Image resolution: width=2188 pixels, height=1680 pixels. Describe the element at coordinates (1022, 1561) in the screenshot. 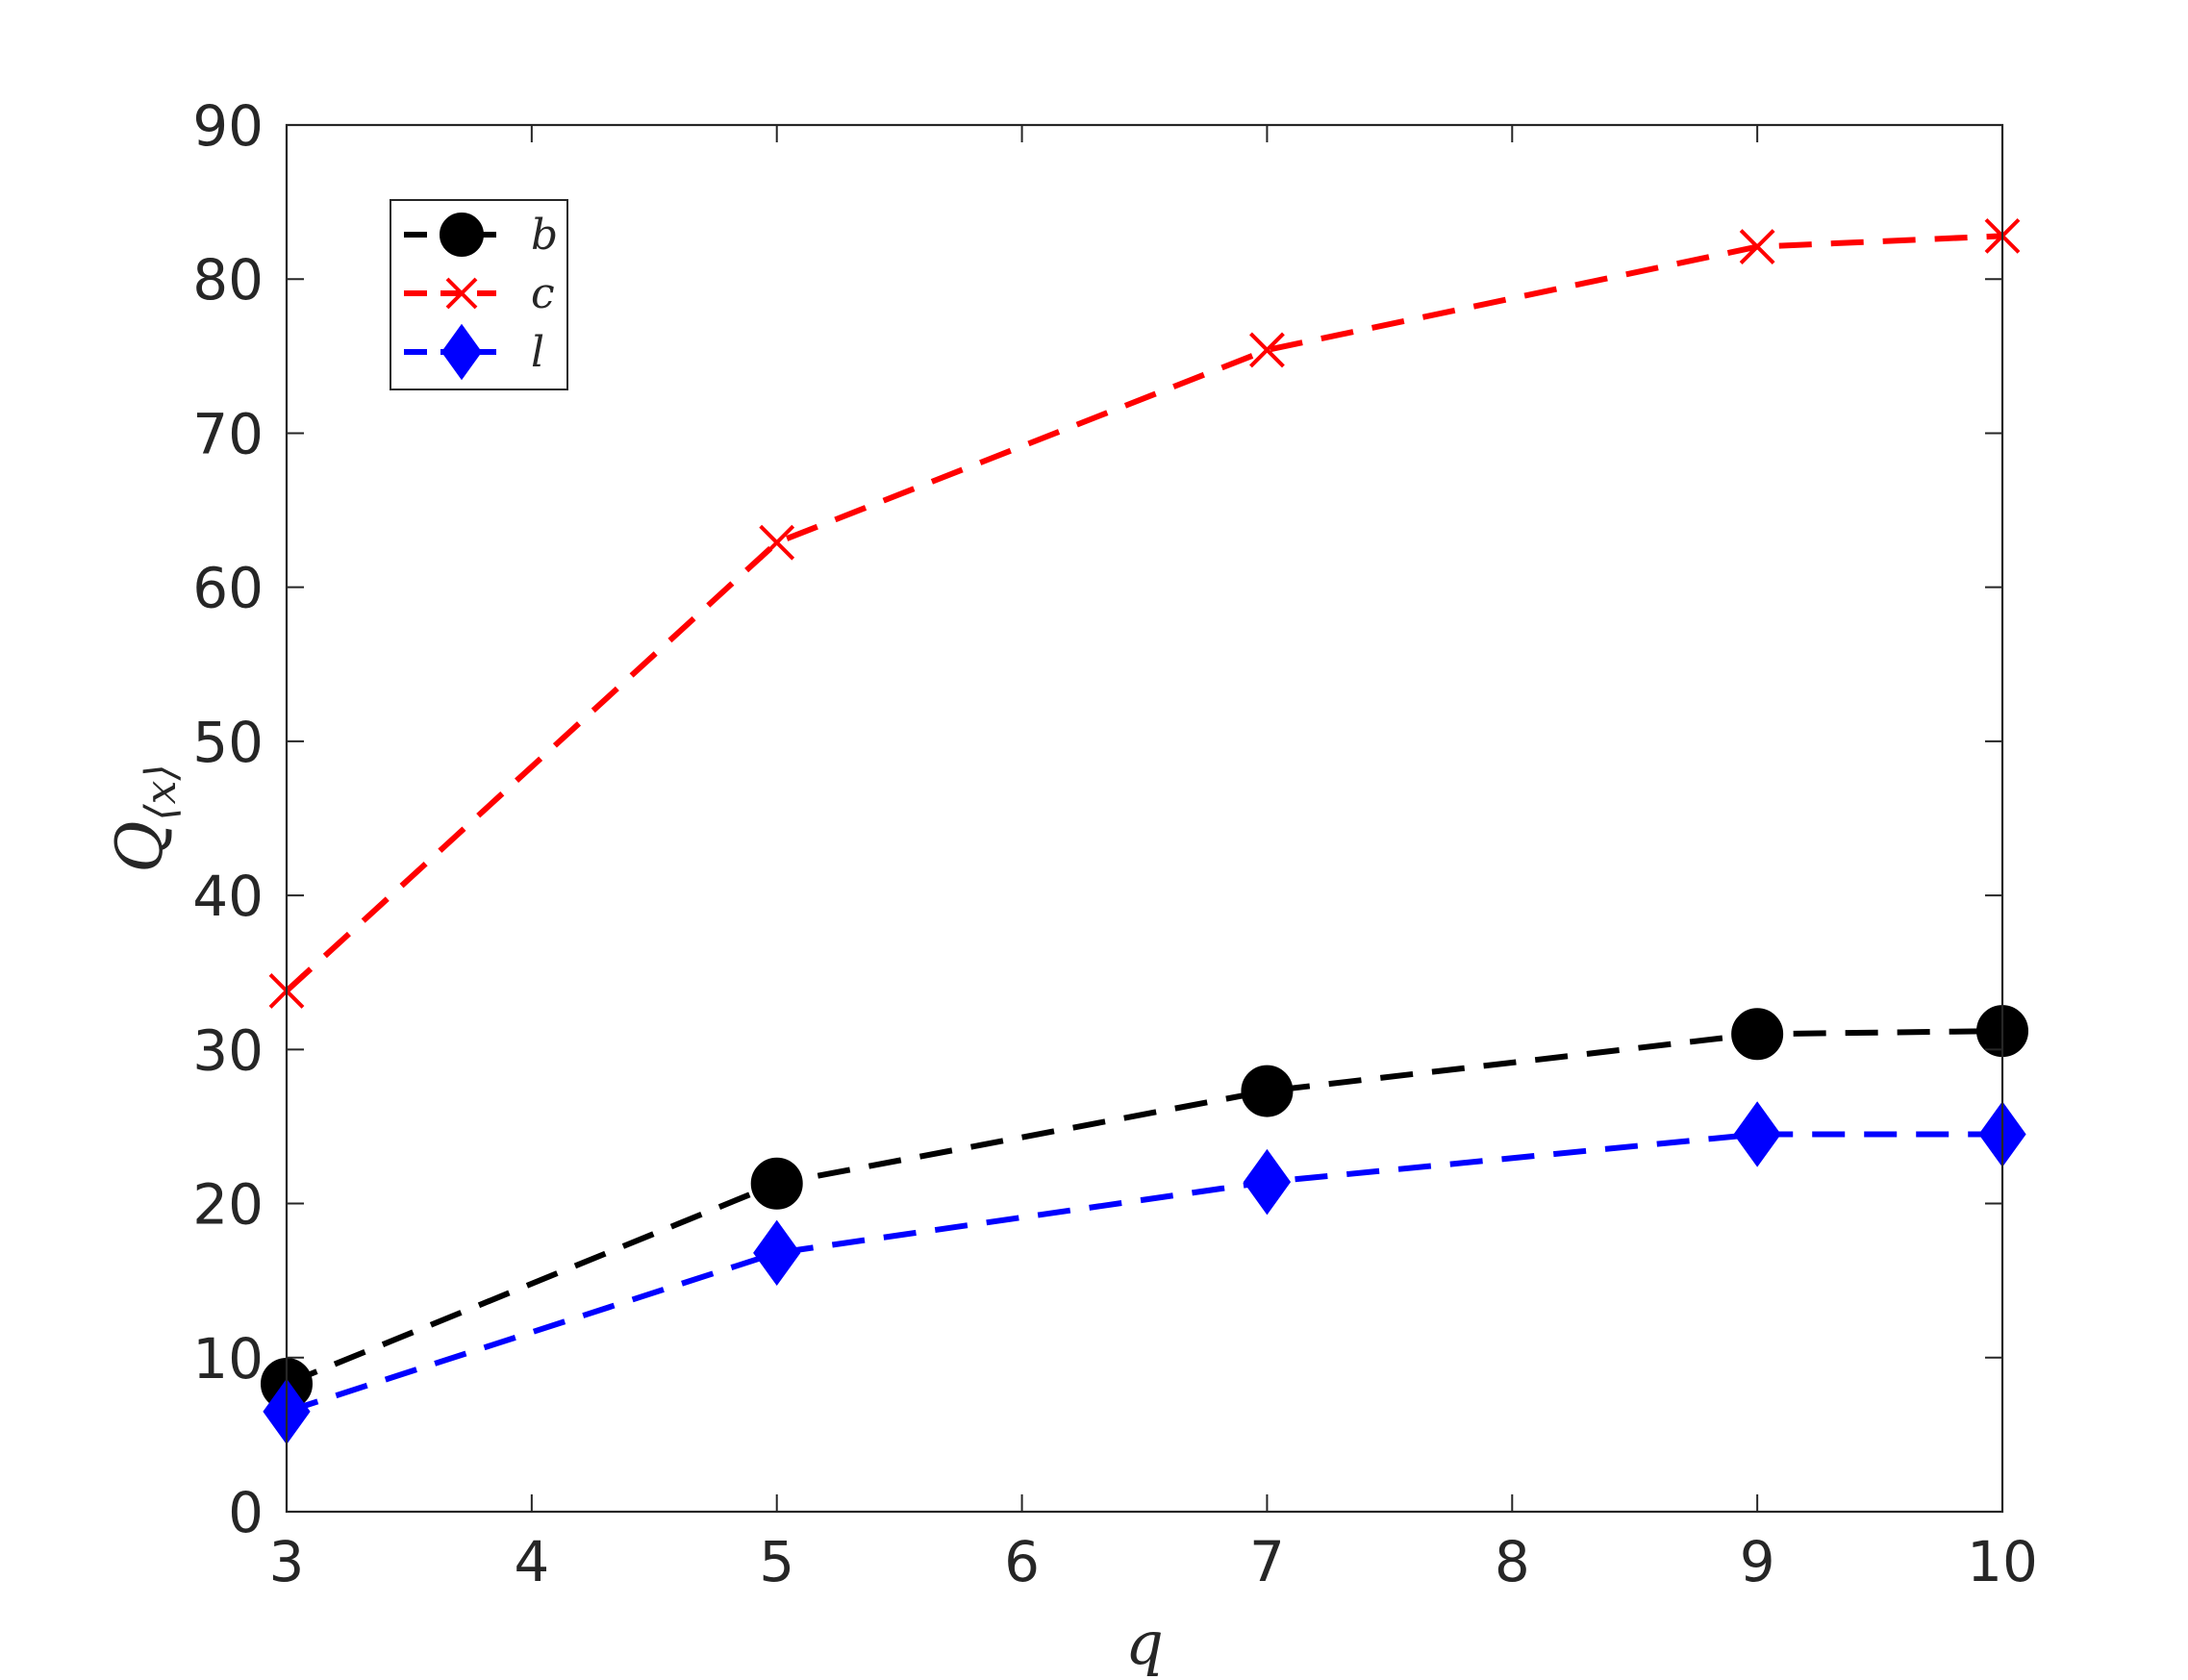

I see `x-tick-label: 6` at that location.